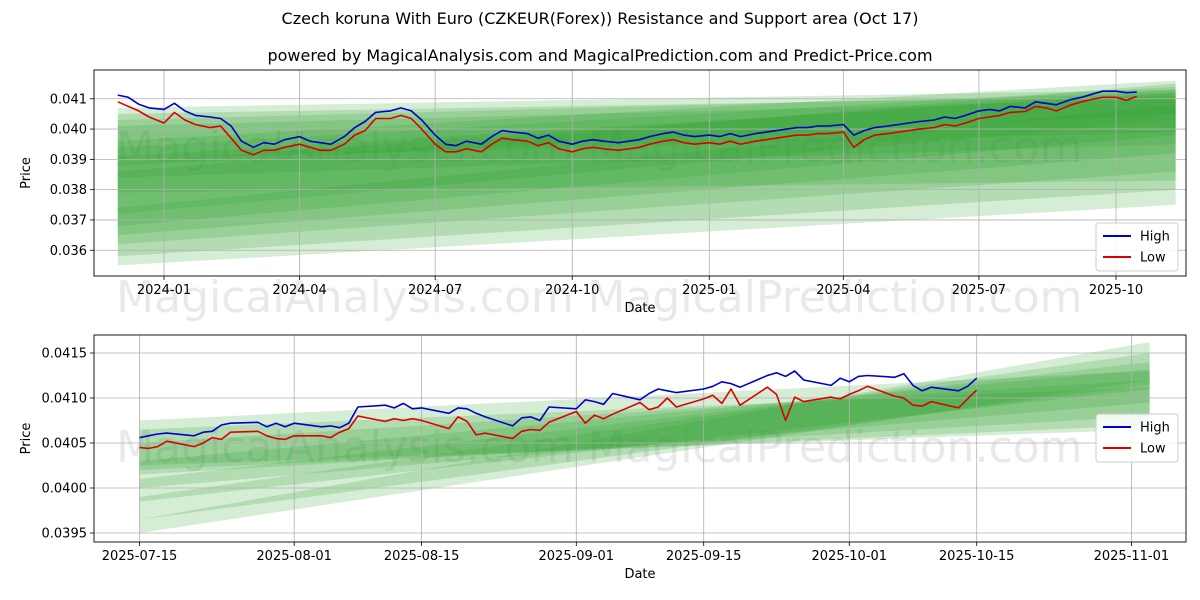  What do you see at coordinates (1132, 556) in the screenshot?
I see `x-tick-label: 2025-11-01` at bounding box center [1132, 556].